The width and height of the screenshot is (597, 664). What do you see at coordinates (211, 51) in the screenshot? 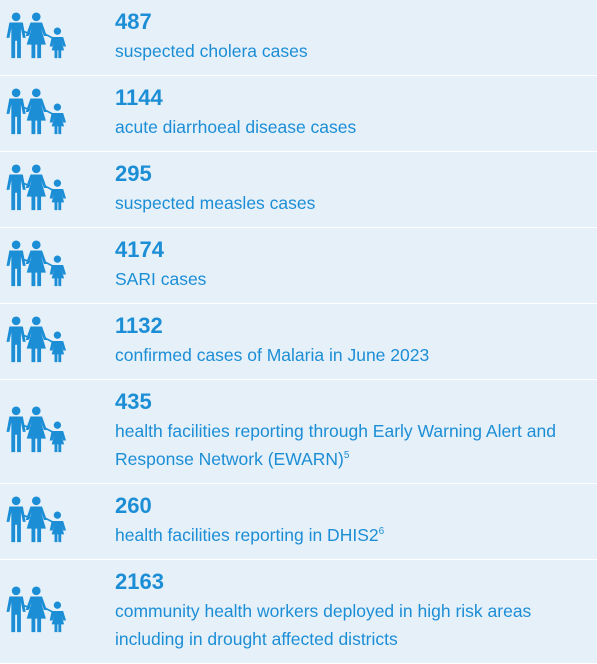
I see `description-text: suspected cholera cases` at bounding box center [211, 51].